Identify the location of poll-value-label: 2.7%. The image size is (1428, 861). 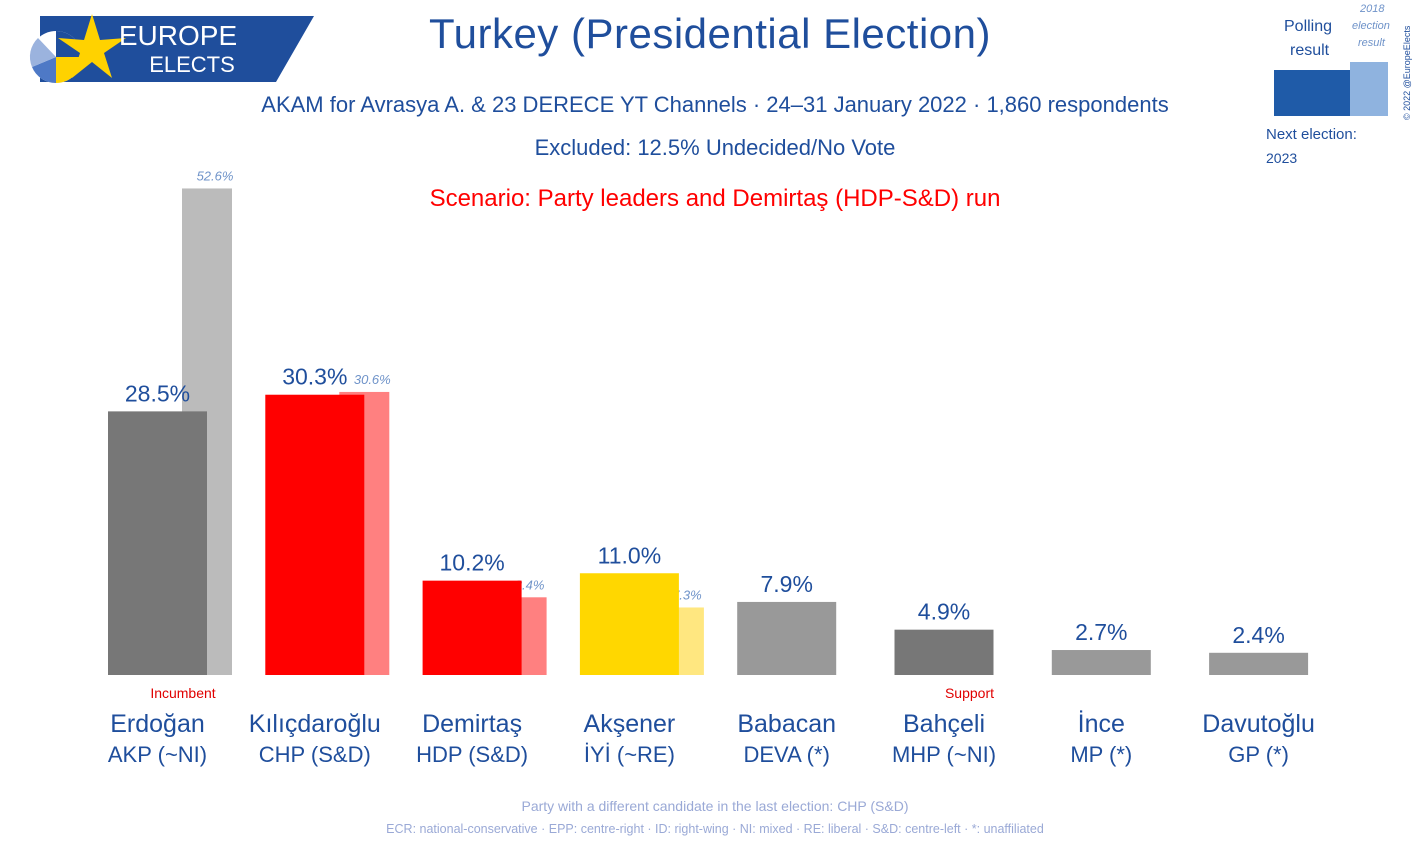
(1101, 632).